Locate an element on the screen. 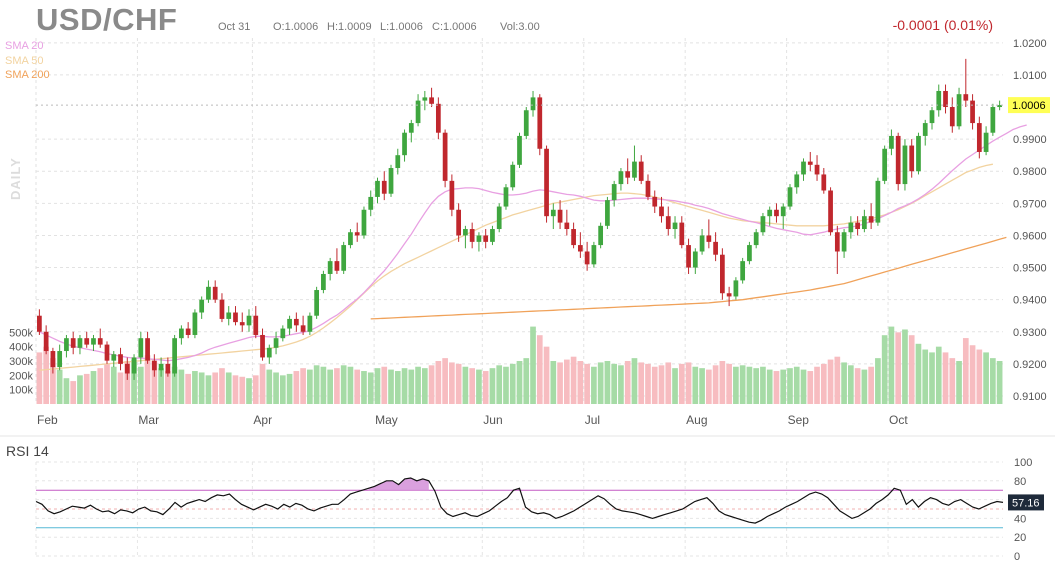  month-label: Sep is located at coordinates (799, 420).